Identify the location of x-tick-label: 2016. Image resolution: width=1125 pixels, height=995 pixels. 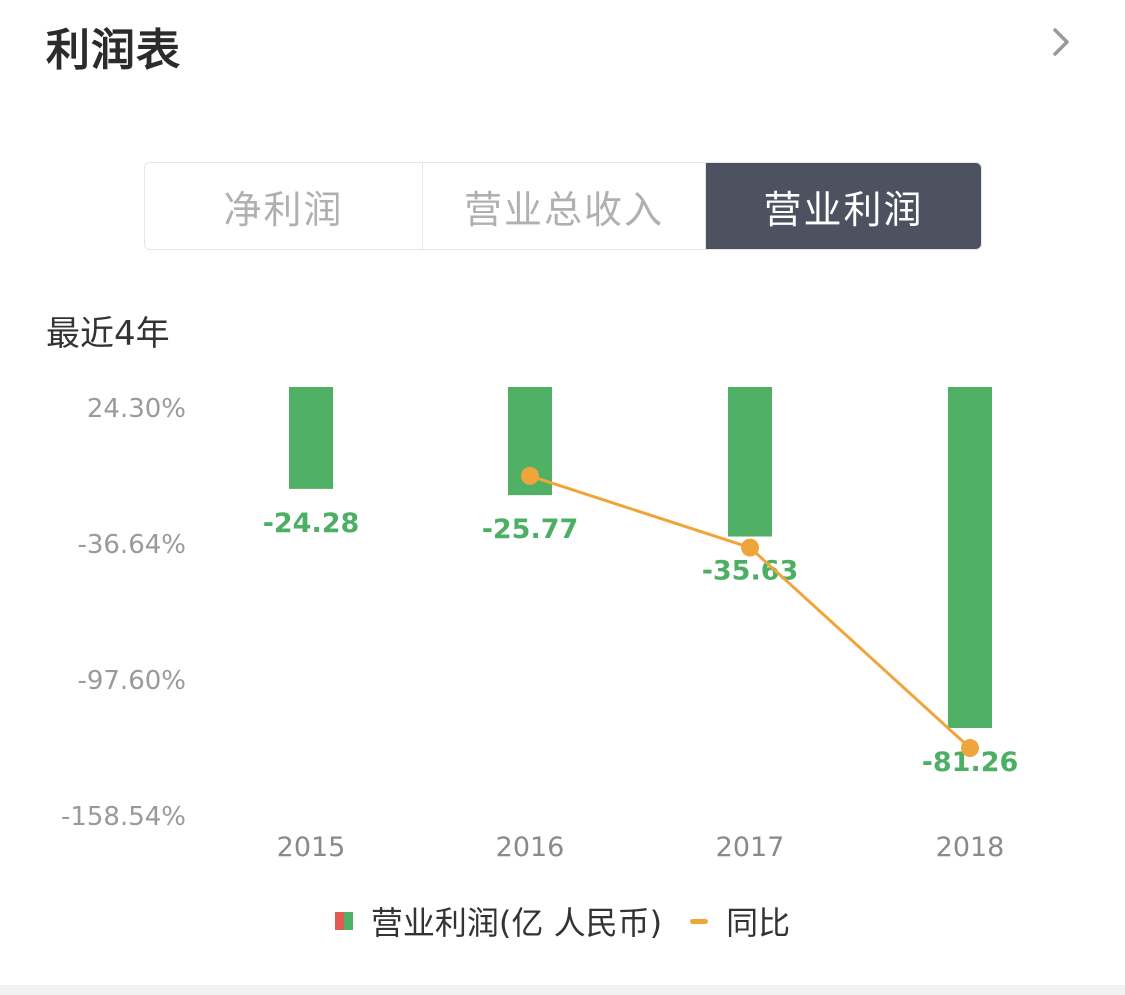
(530, 847).